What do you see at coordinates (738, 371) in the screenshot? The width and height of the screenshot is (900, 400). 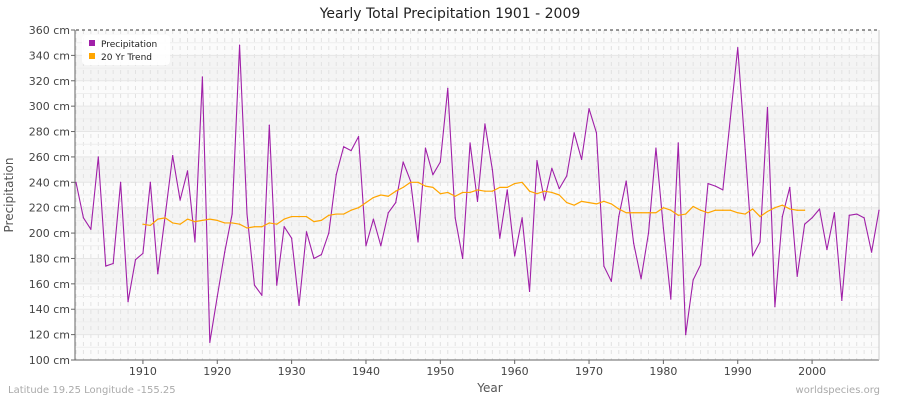 I see `x-tick-label: 1990` at bounding box center [738, 371].